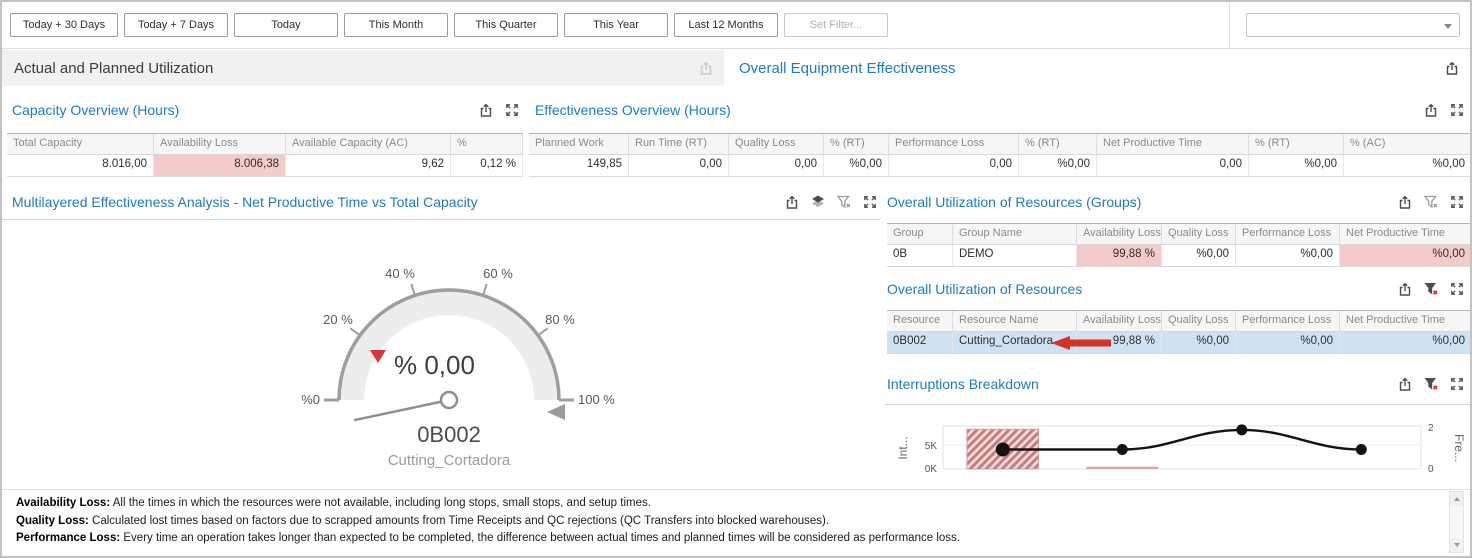 The height and width of the screenshot is (558, 1472). Describe the element at coordinates (64, 25) in the screenshot. I see `filter-button-today-30-days: Today + 30 Days` at that location.